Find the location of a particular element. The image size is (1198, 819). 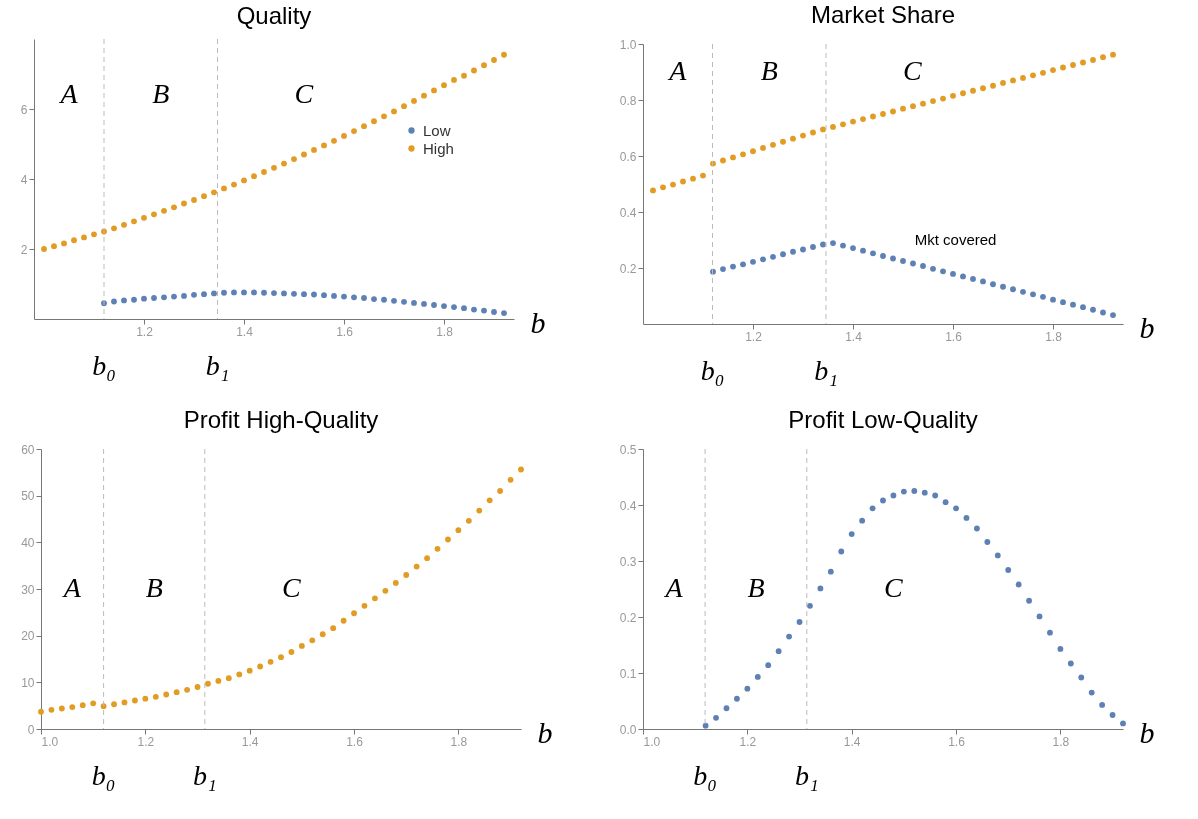

y-tick-label: 50 is located at coordinates (28, 496).